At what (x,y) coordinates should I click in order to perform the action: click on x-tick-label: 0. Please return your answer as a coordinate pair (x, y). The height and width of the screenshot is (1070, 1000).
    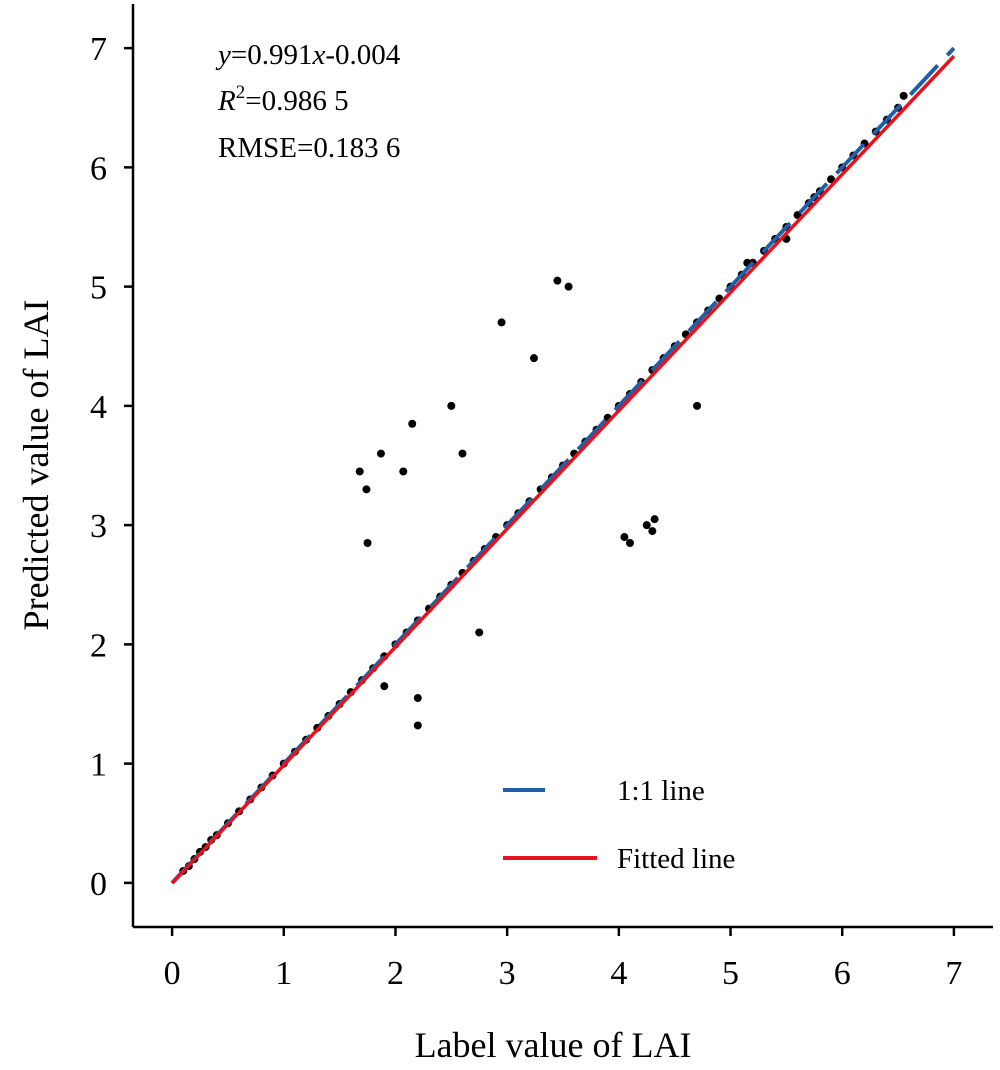
    Looking at the image, I should click on (172, 973).